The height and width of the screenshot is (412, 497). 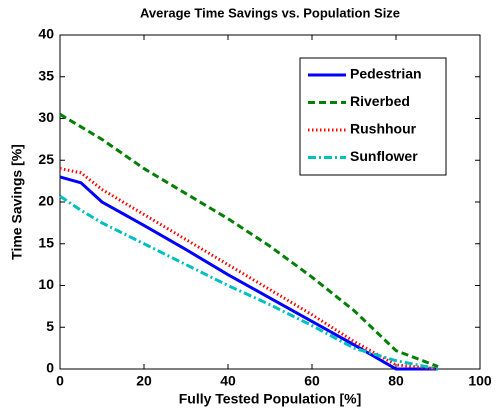 I want to click on x-tick-label: 100, so click(x=480, y=381).